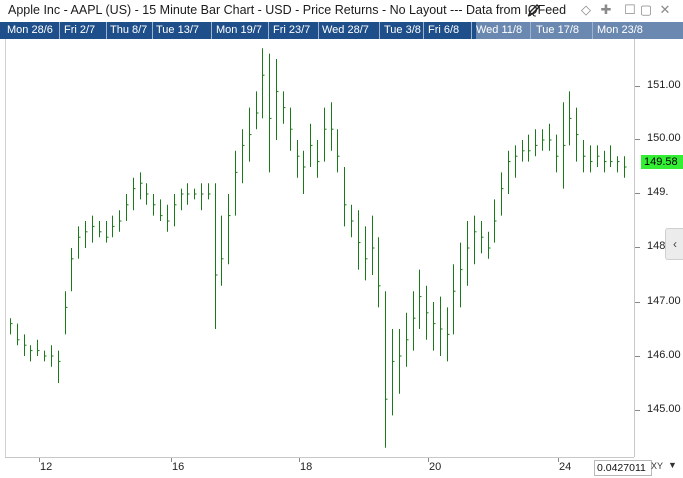 This screenshot has width=683, height=478. What do you see at coordinates (129, 30) in the screenshot?
I see `time-bar-label: Thu 8/7` at bounding box center [129, 30].